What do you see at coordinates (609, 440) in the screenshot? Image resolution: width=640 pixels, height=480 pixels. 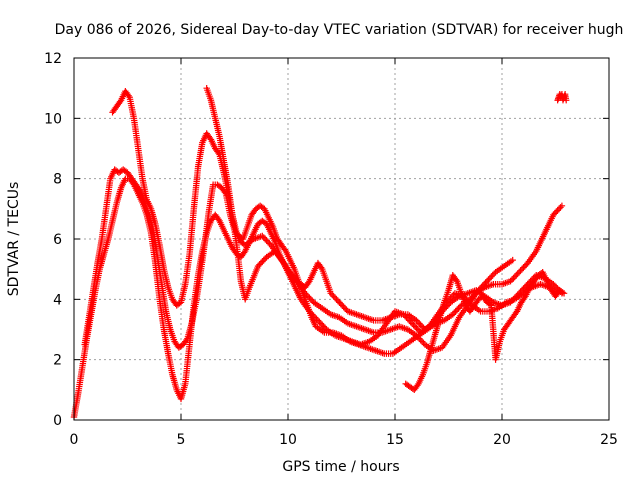 I see `x-tick-label: 25` at bounding box center [609, 440].